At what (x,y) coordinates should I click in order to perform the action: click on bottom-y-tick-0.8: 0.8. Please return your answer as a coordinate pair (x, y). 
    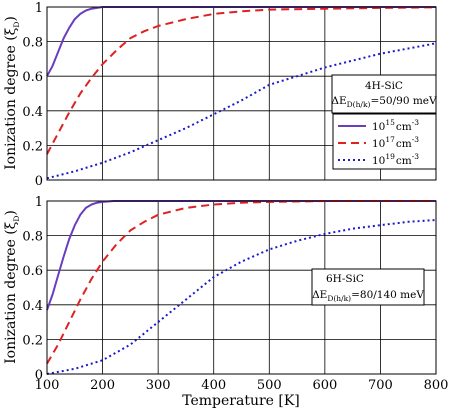
    Looking at the image, I should click on (32, 237).